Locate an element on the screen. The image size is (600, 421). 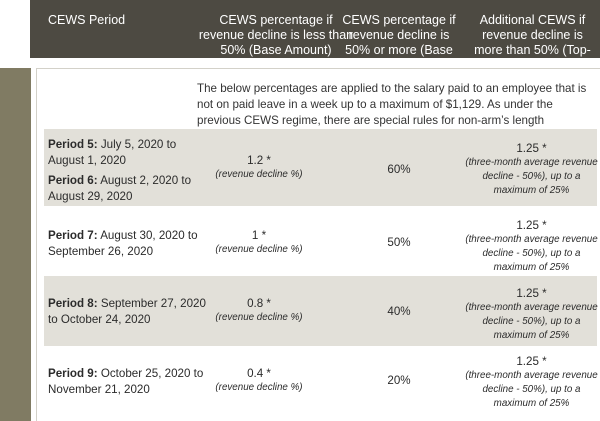
period-label: Period 5: is located at coordinates (73, 144).